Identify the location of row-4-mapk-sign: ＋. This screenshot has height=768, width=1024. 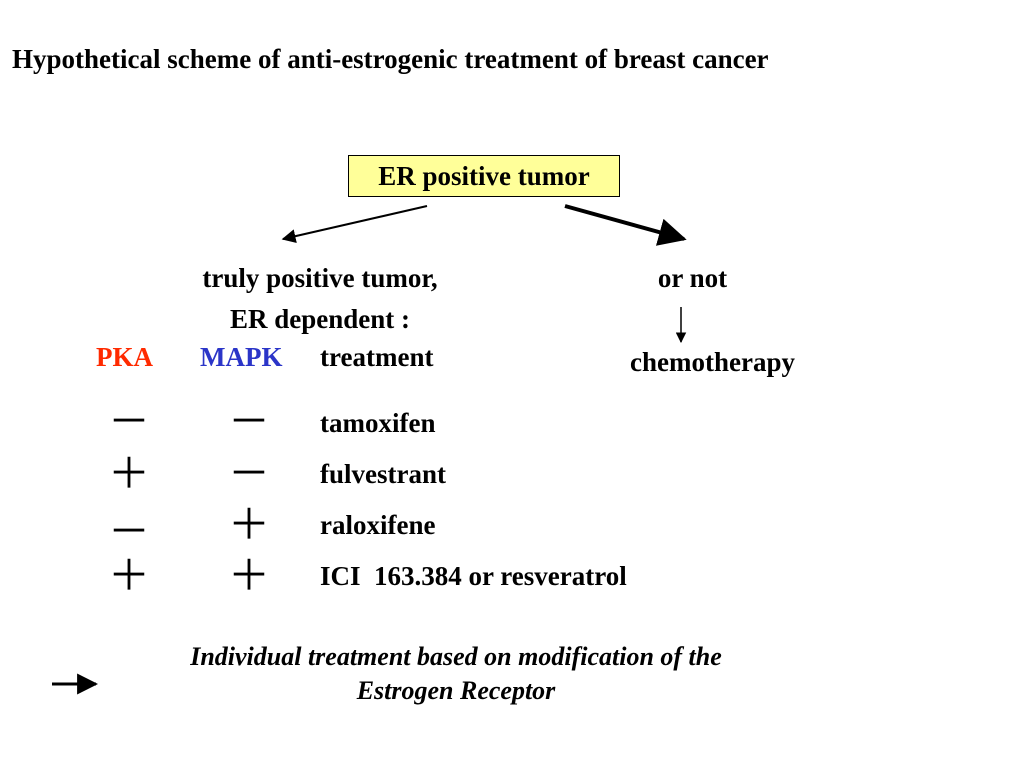
(249, 577).